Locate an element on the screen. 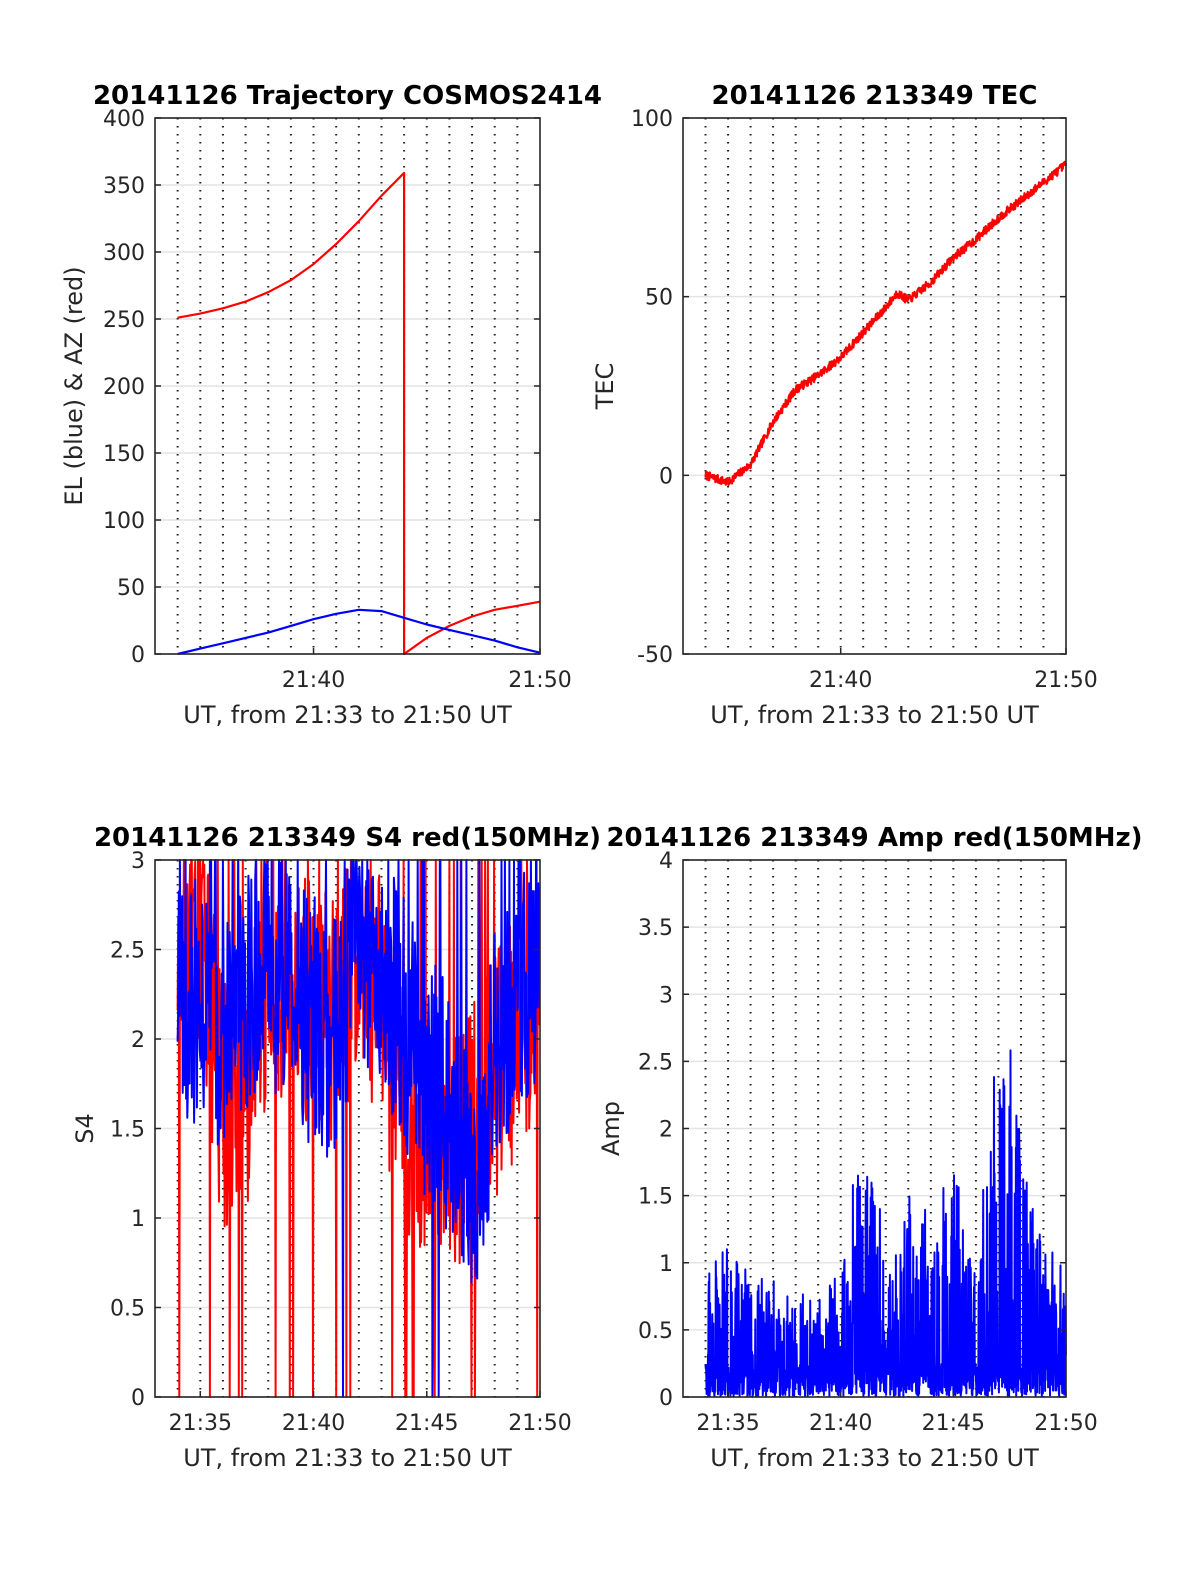 This screenshot has height=1575, width=1200. y-tick-label: 150 is located at coordinates (124, 454).